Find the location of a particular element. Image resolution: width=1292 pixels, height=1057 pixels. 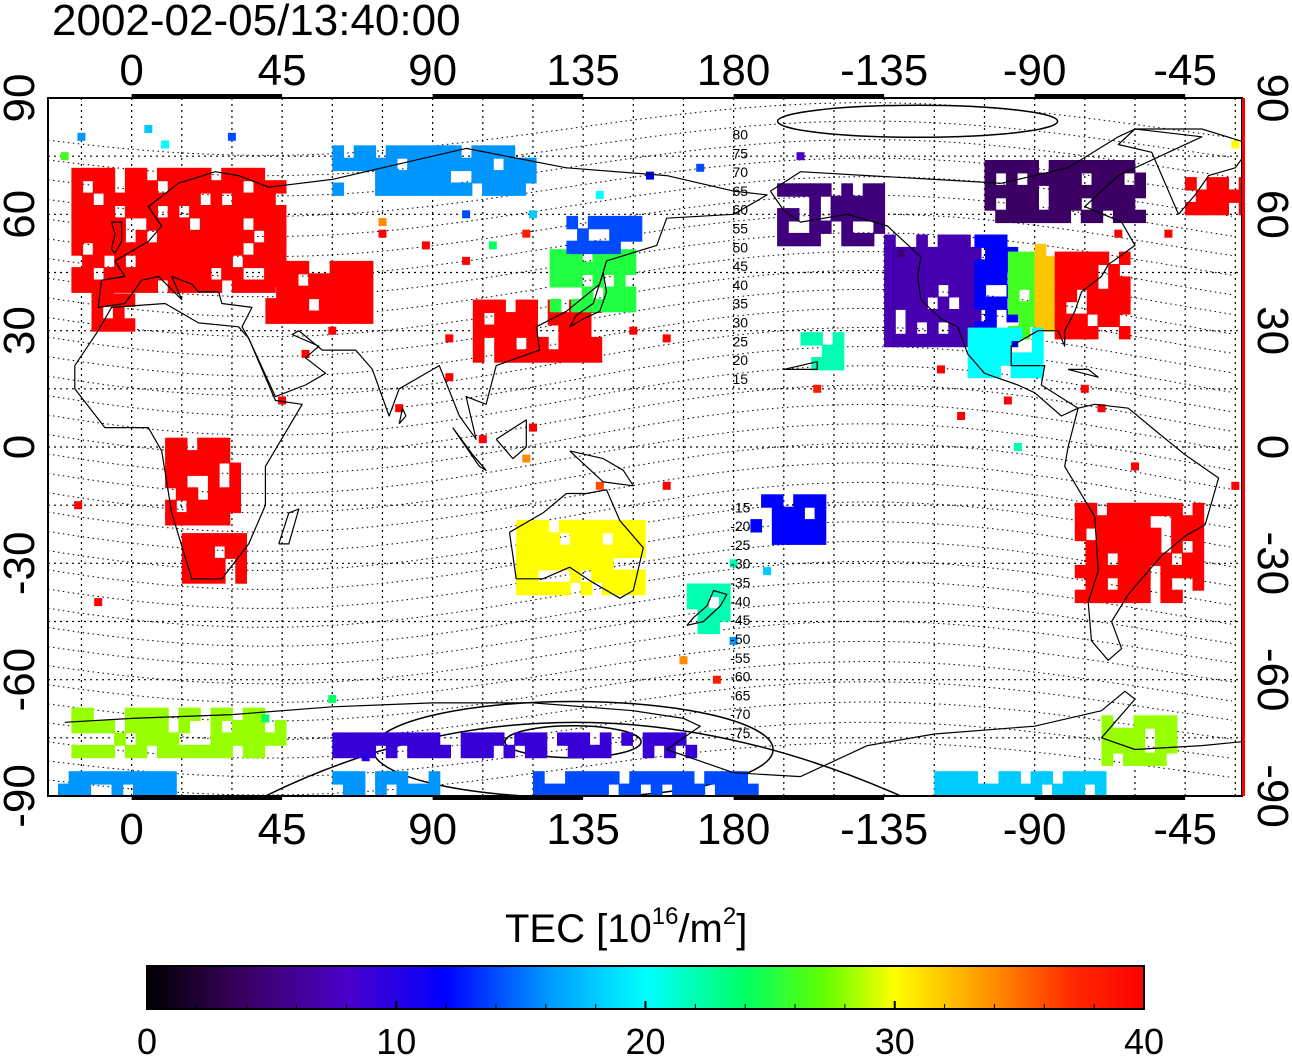

top-frame-bar is located at coordinates (207, 96).